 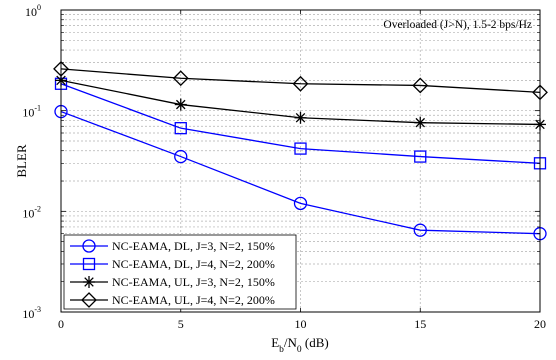 I want to click on legend-entry-3: NC-EAMA, UL, J=3, N=2, 150%, so click(x=172, y=282).